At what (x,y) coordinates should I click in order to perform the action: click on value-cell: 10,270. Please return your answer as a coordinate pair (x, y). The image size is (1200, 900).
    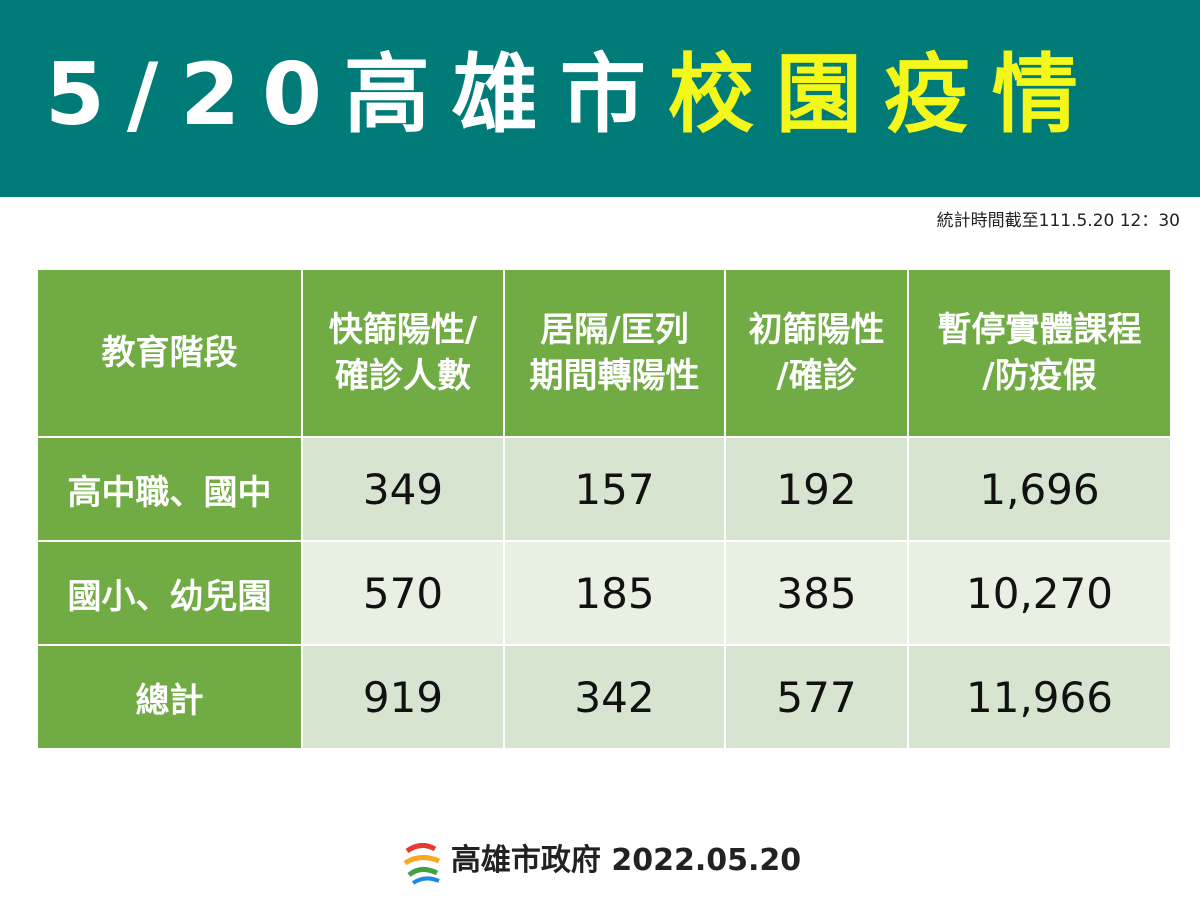
    Looking at the image, I should click on (1039, 593).